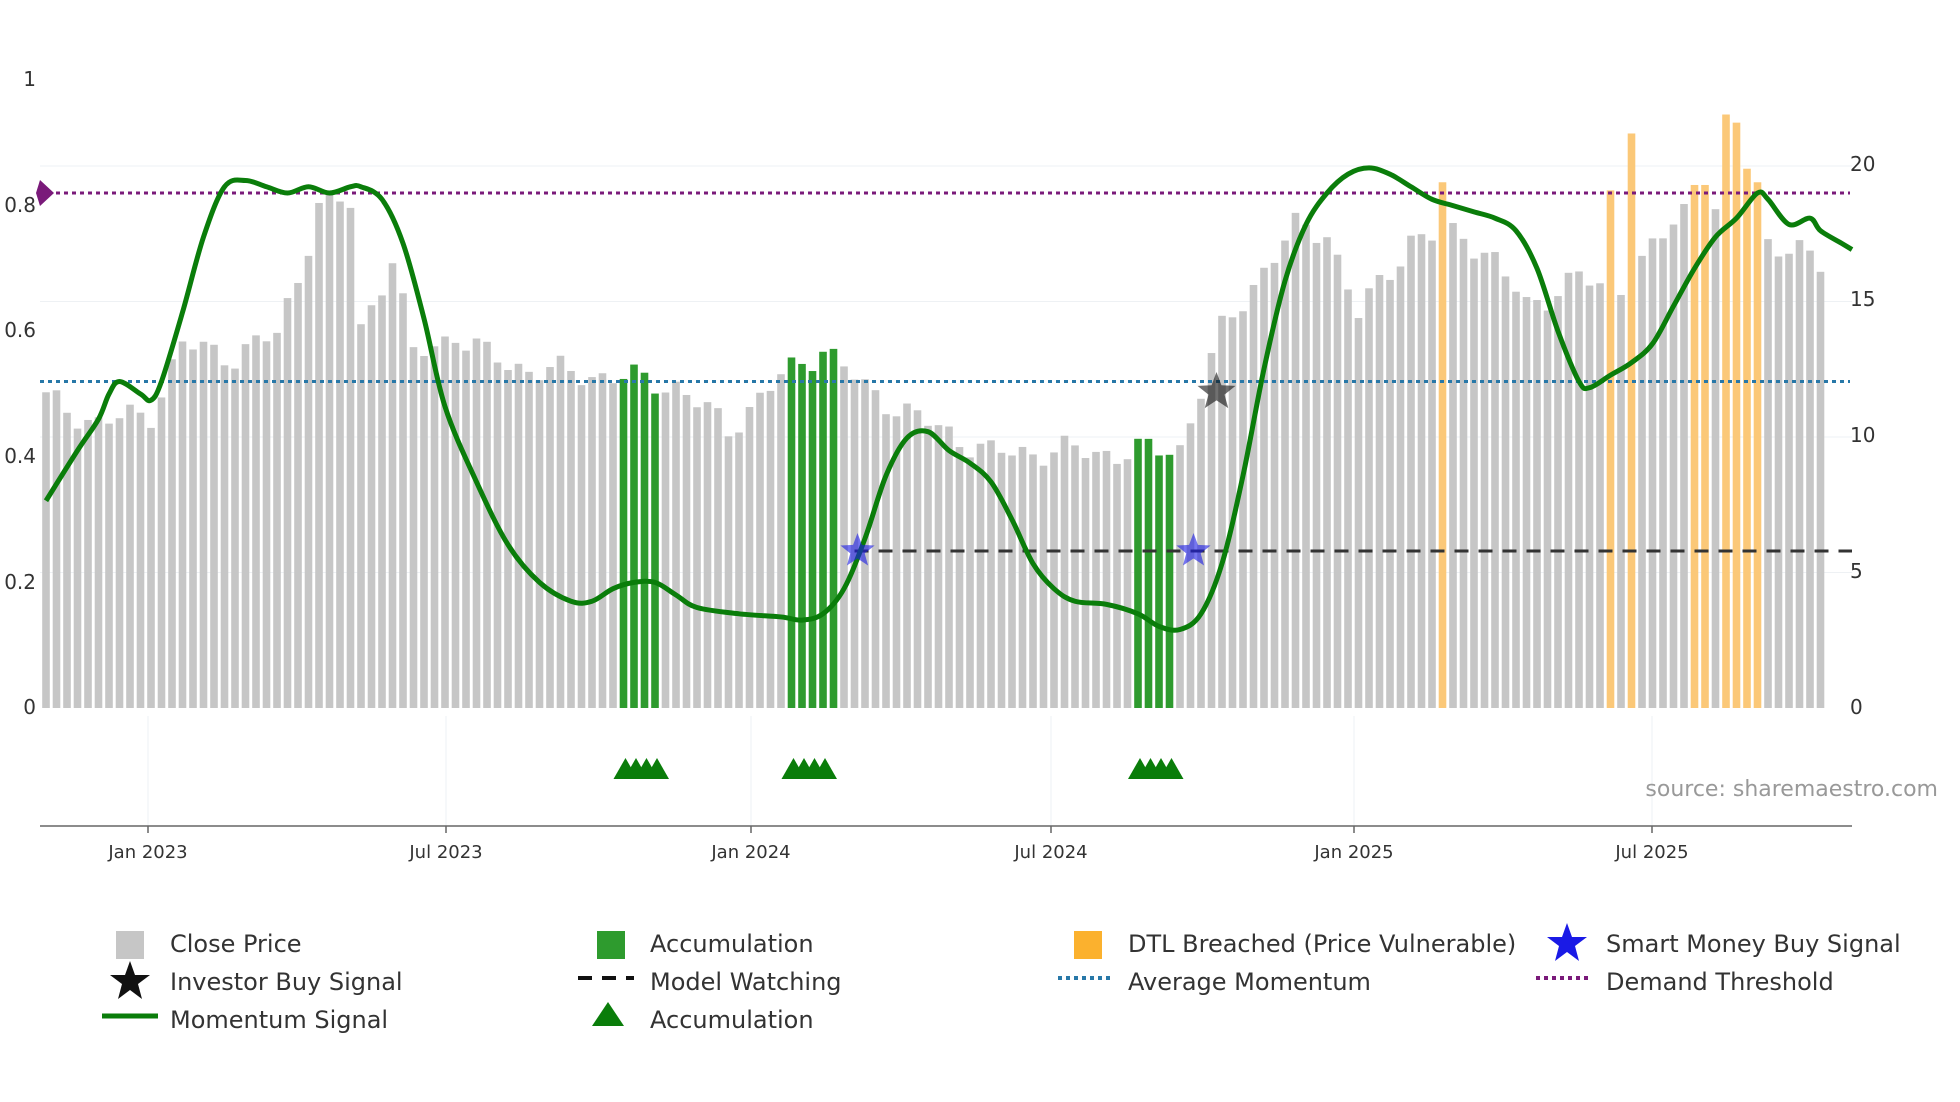 The width and height of the screenshot is (1960, 1102). Describe the element at coordinates (1216, 390) in the screenshot. I see `investor-buy-marker` at that location.